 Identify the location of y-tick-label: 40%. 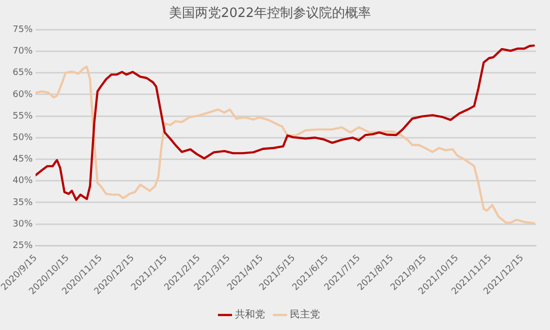
(23, 181).